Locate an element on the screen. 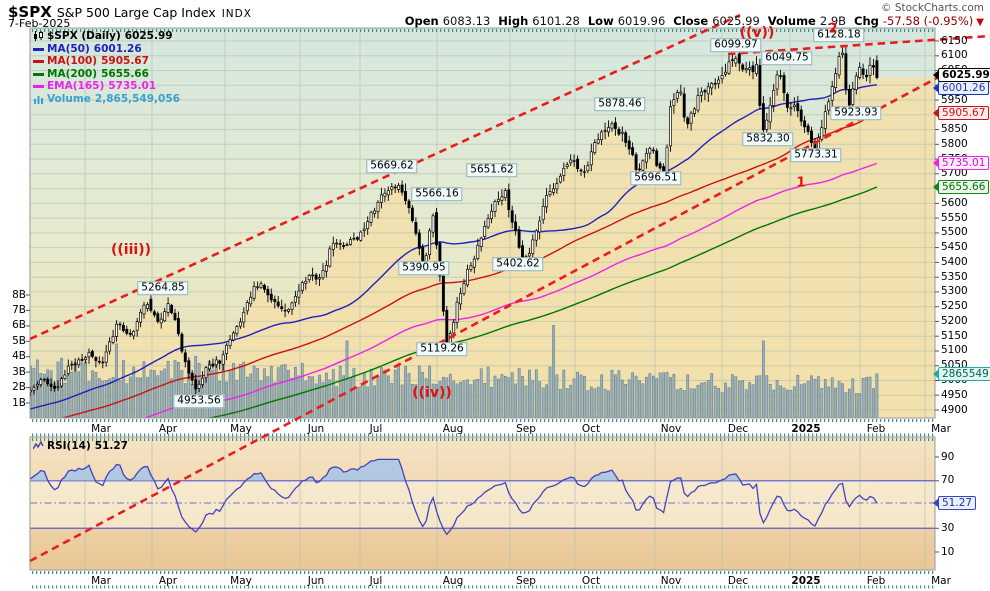  quote-value: -57.58 (-0.95%) is located at coordinates (928, 21).